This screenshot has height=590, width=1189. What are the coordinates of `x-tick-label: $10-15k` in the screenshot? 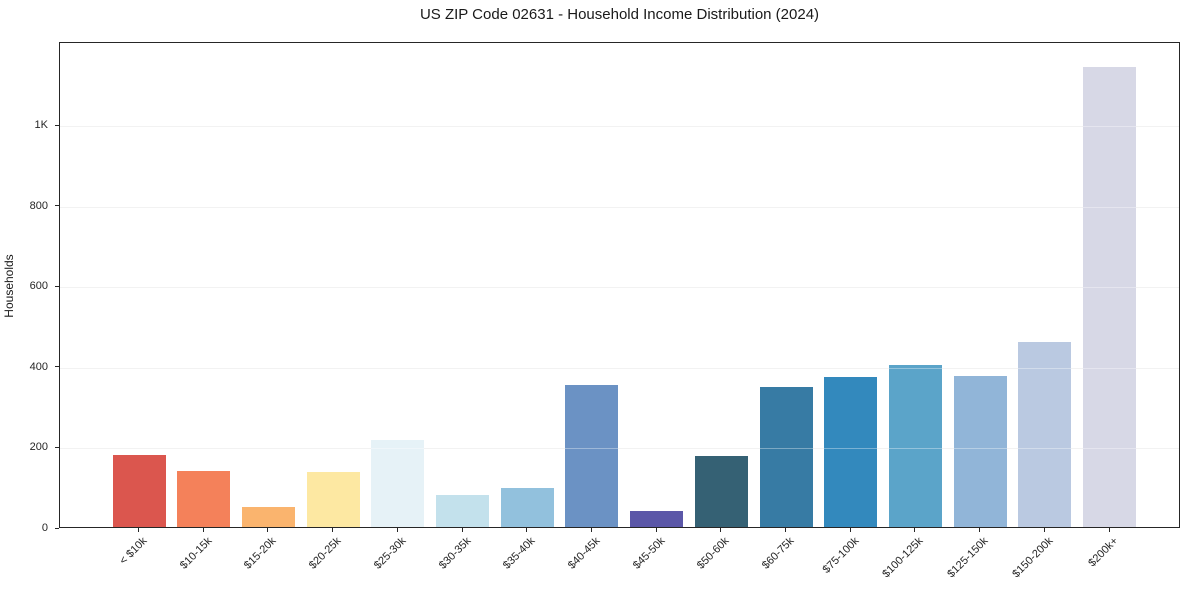 It's located at (196, 553).